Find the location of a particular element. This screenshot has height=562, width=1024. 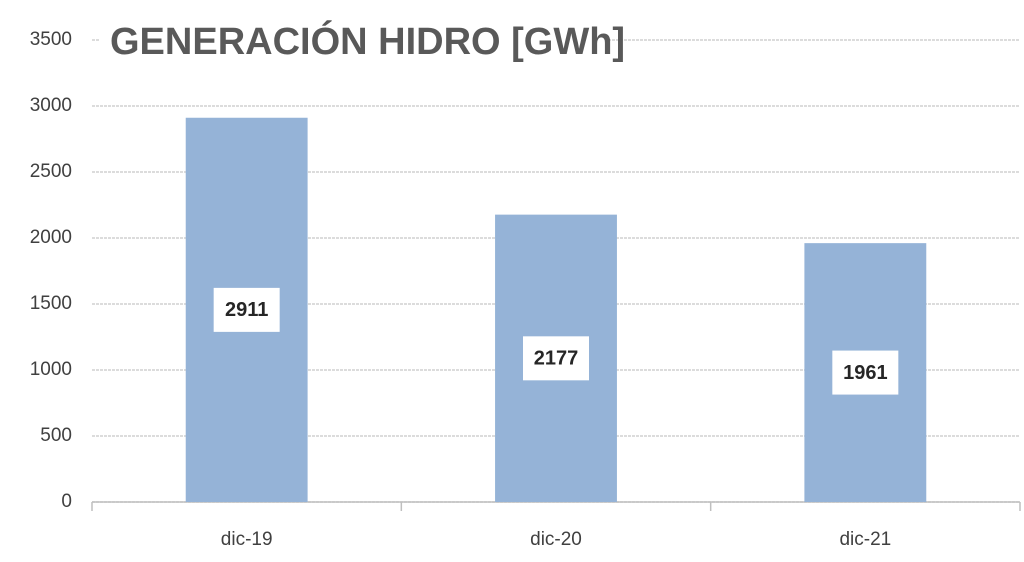

value-label: 2911 is located at coordinates (246, 310).